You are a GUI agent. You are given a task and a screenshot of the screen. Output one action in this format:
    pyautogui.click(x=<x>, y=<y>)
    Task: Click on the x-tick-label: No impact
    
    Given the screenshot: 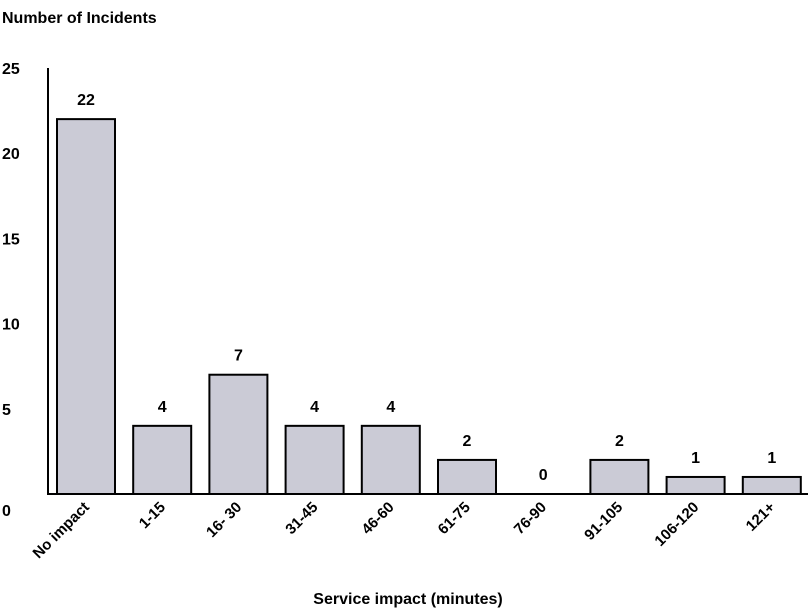 What is the action you would take?
    pyautogui.click(x=61, y=530)
    